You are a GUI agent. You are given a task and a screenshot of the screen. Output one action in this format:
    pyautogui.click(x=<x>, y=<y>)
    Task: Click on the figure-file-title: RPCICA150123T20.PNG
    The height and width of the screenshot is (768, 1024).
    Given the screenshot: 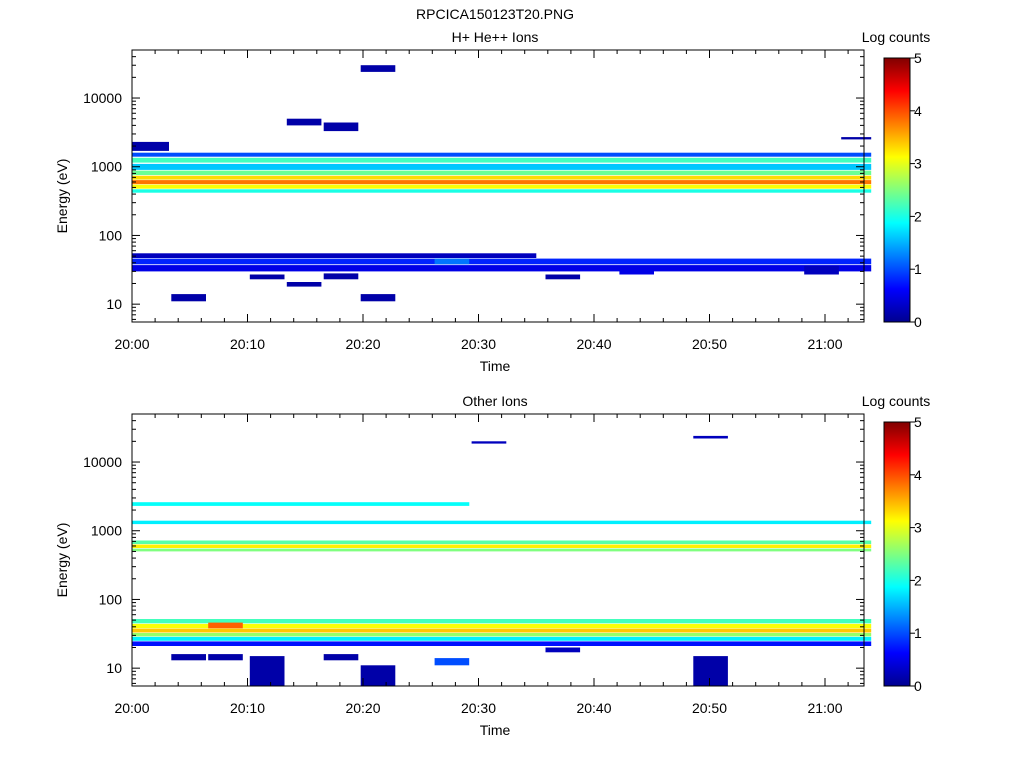 What is the action you would take?
    pyautogui.click(x=495, y=14)
    